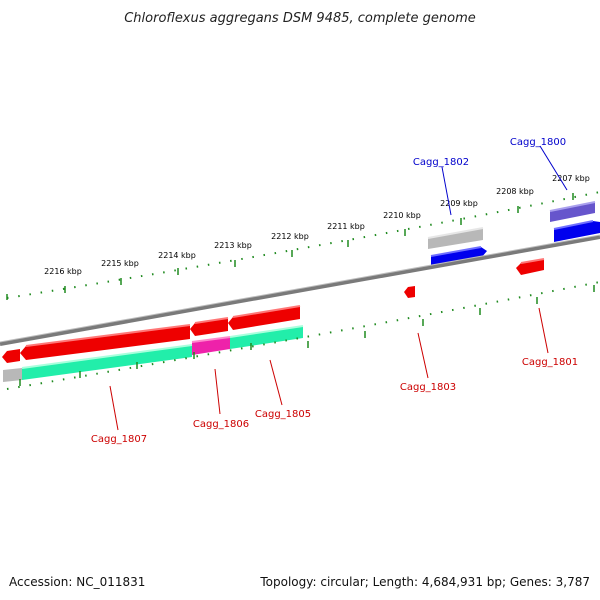 This screenshot has width=600, height=600. I want to click on scale-label: 2216 kbp, so click(63, 271).